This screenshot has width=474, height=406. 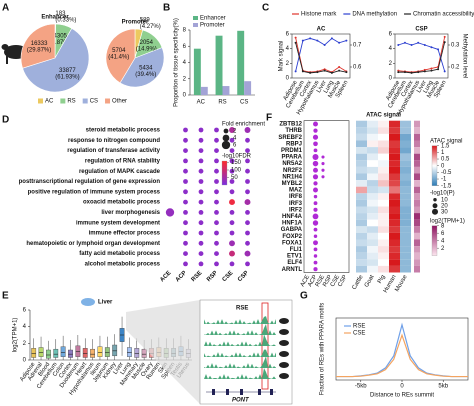 I want to click on legend-label: Chromatin accessibility, so click(x=443, y=15).